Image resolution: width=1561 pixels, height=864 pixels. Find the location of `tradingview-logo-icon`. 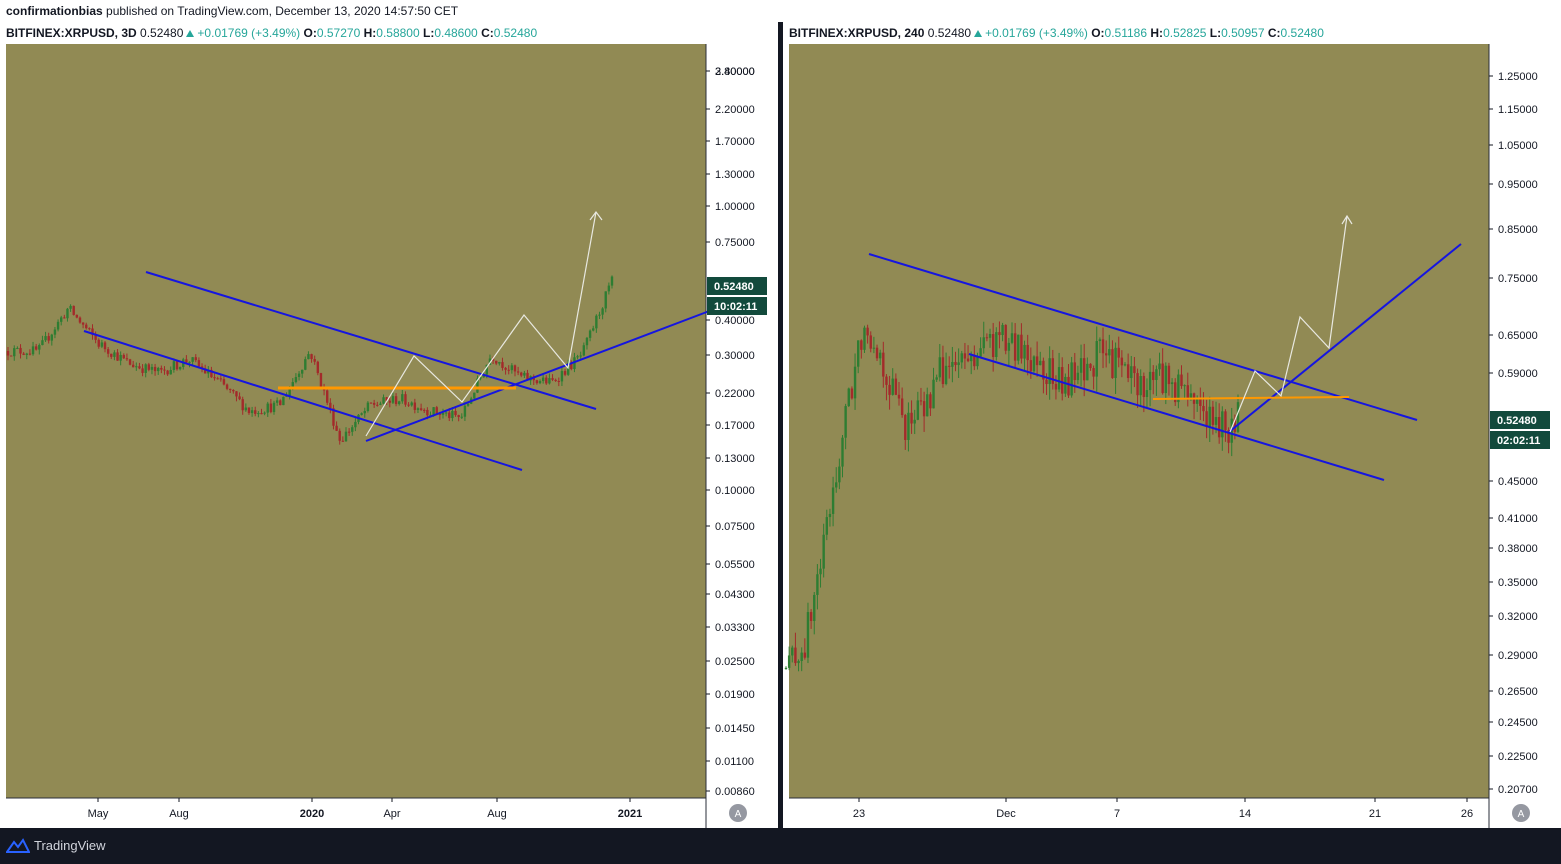

tradingview-logo-icon is located at coordinates (18, 846).